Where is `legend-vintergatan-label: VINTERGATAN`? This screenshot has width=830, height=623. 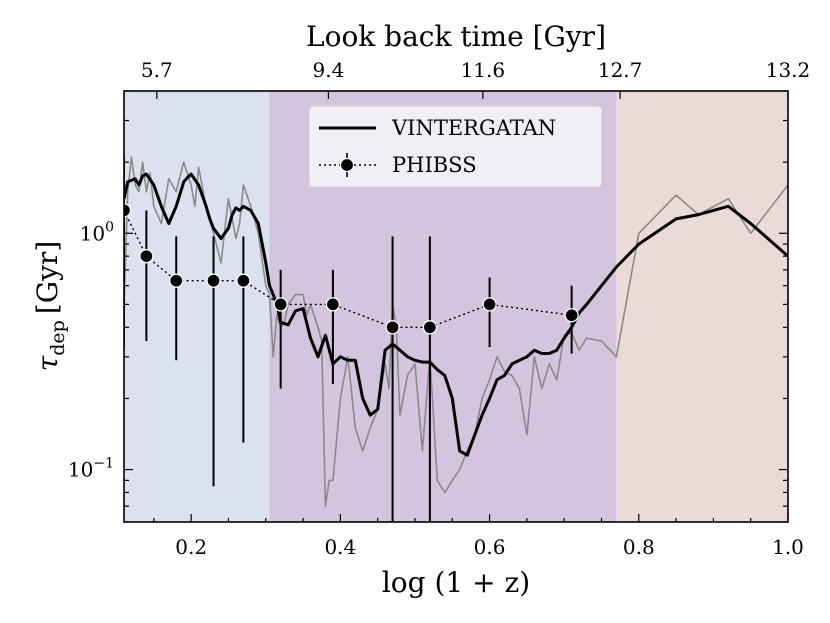 legend-vintergatan-label: VINTERGATAN is located at coordinates (473, 128).